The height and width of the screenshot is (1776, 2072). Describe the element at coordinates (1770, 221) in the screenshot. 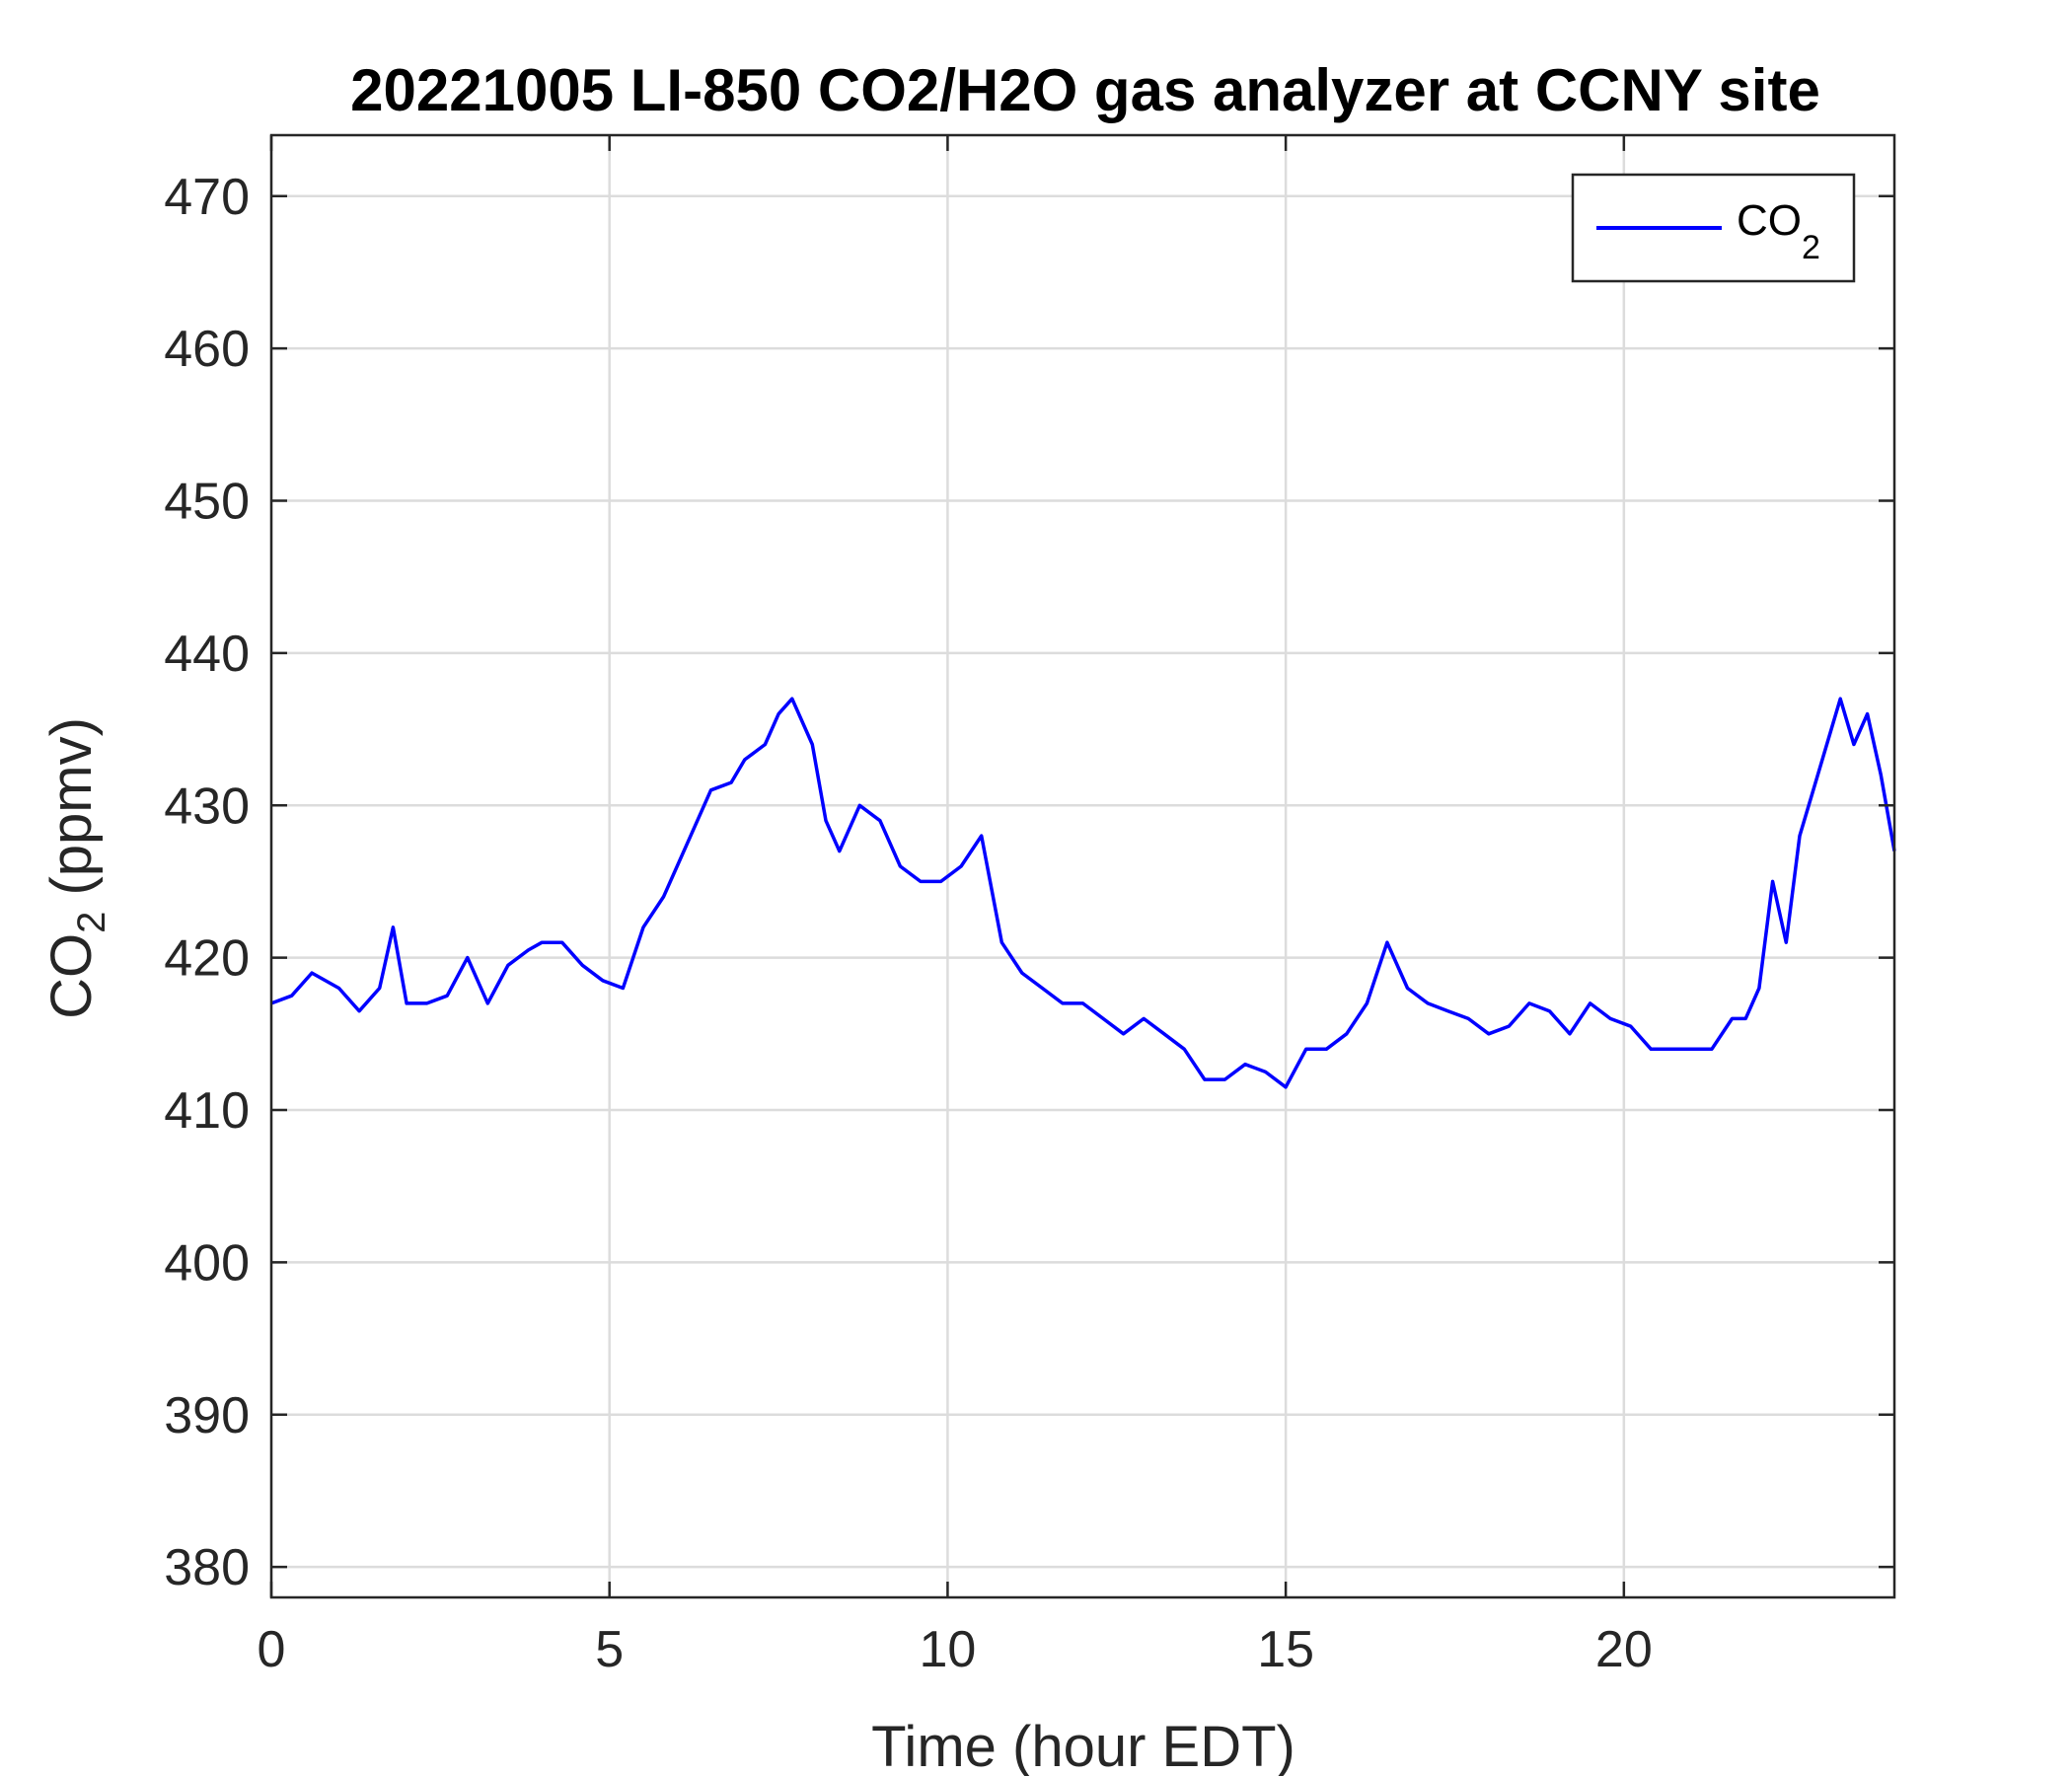

I see `legend-label-main: CO` at that location.